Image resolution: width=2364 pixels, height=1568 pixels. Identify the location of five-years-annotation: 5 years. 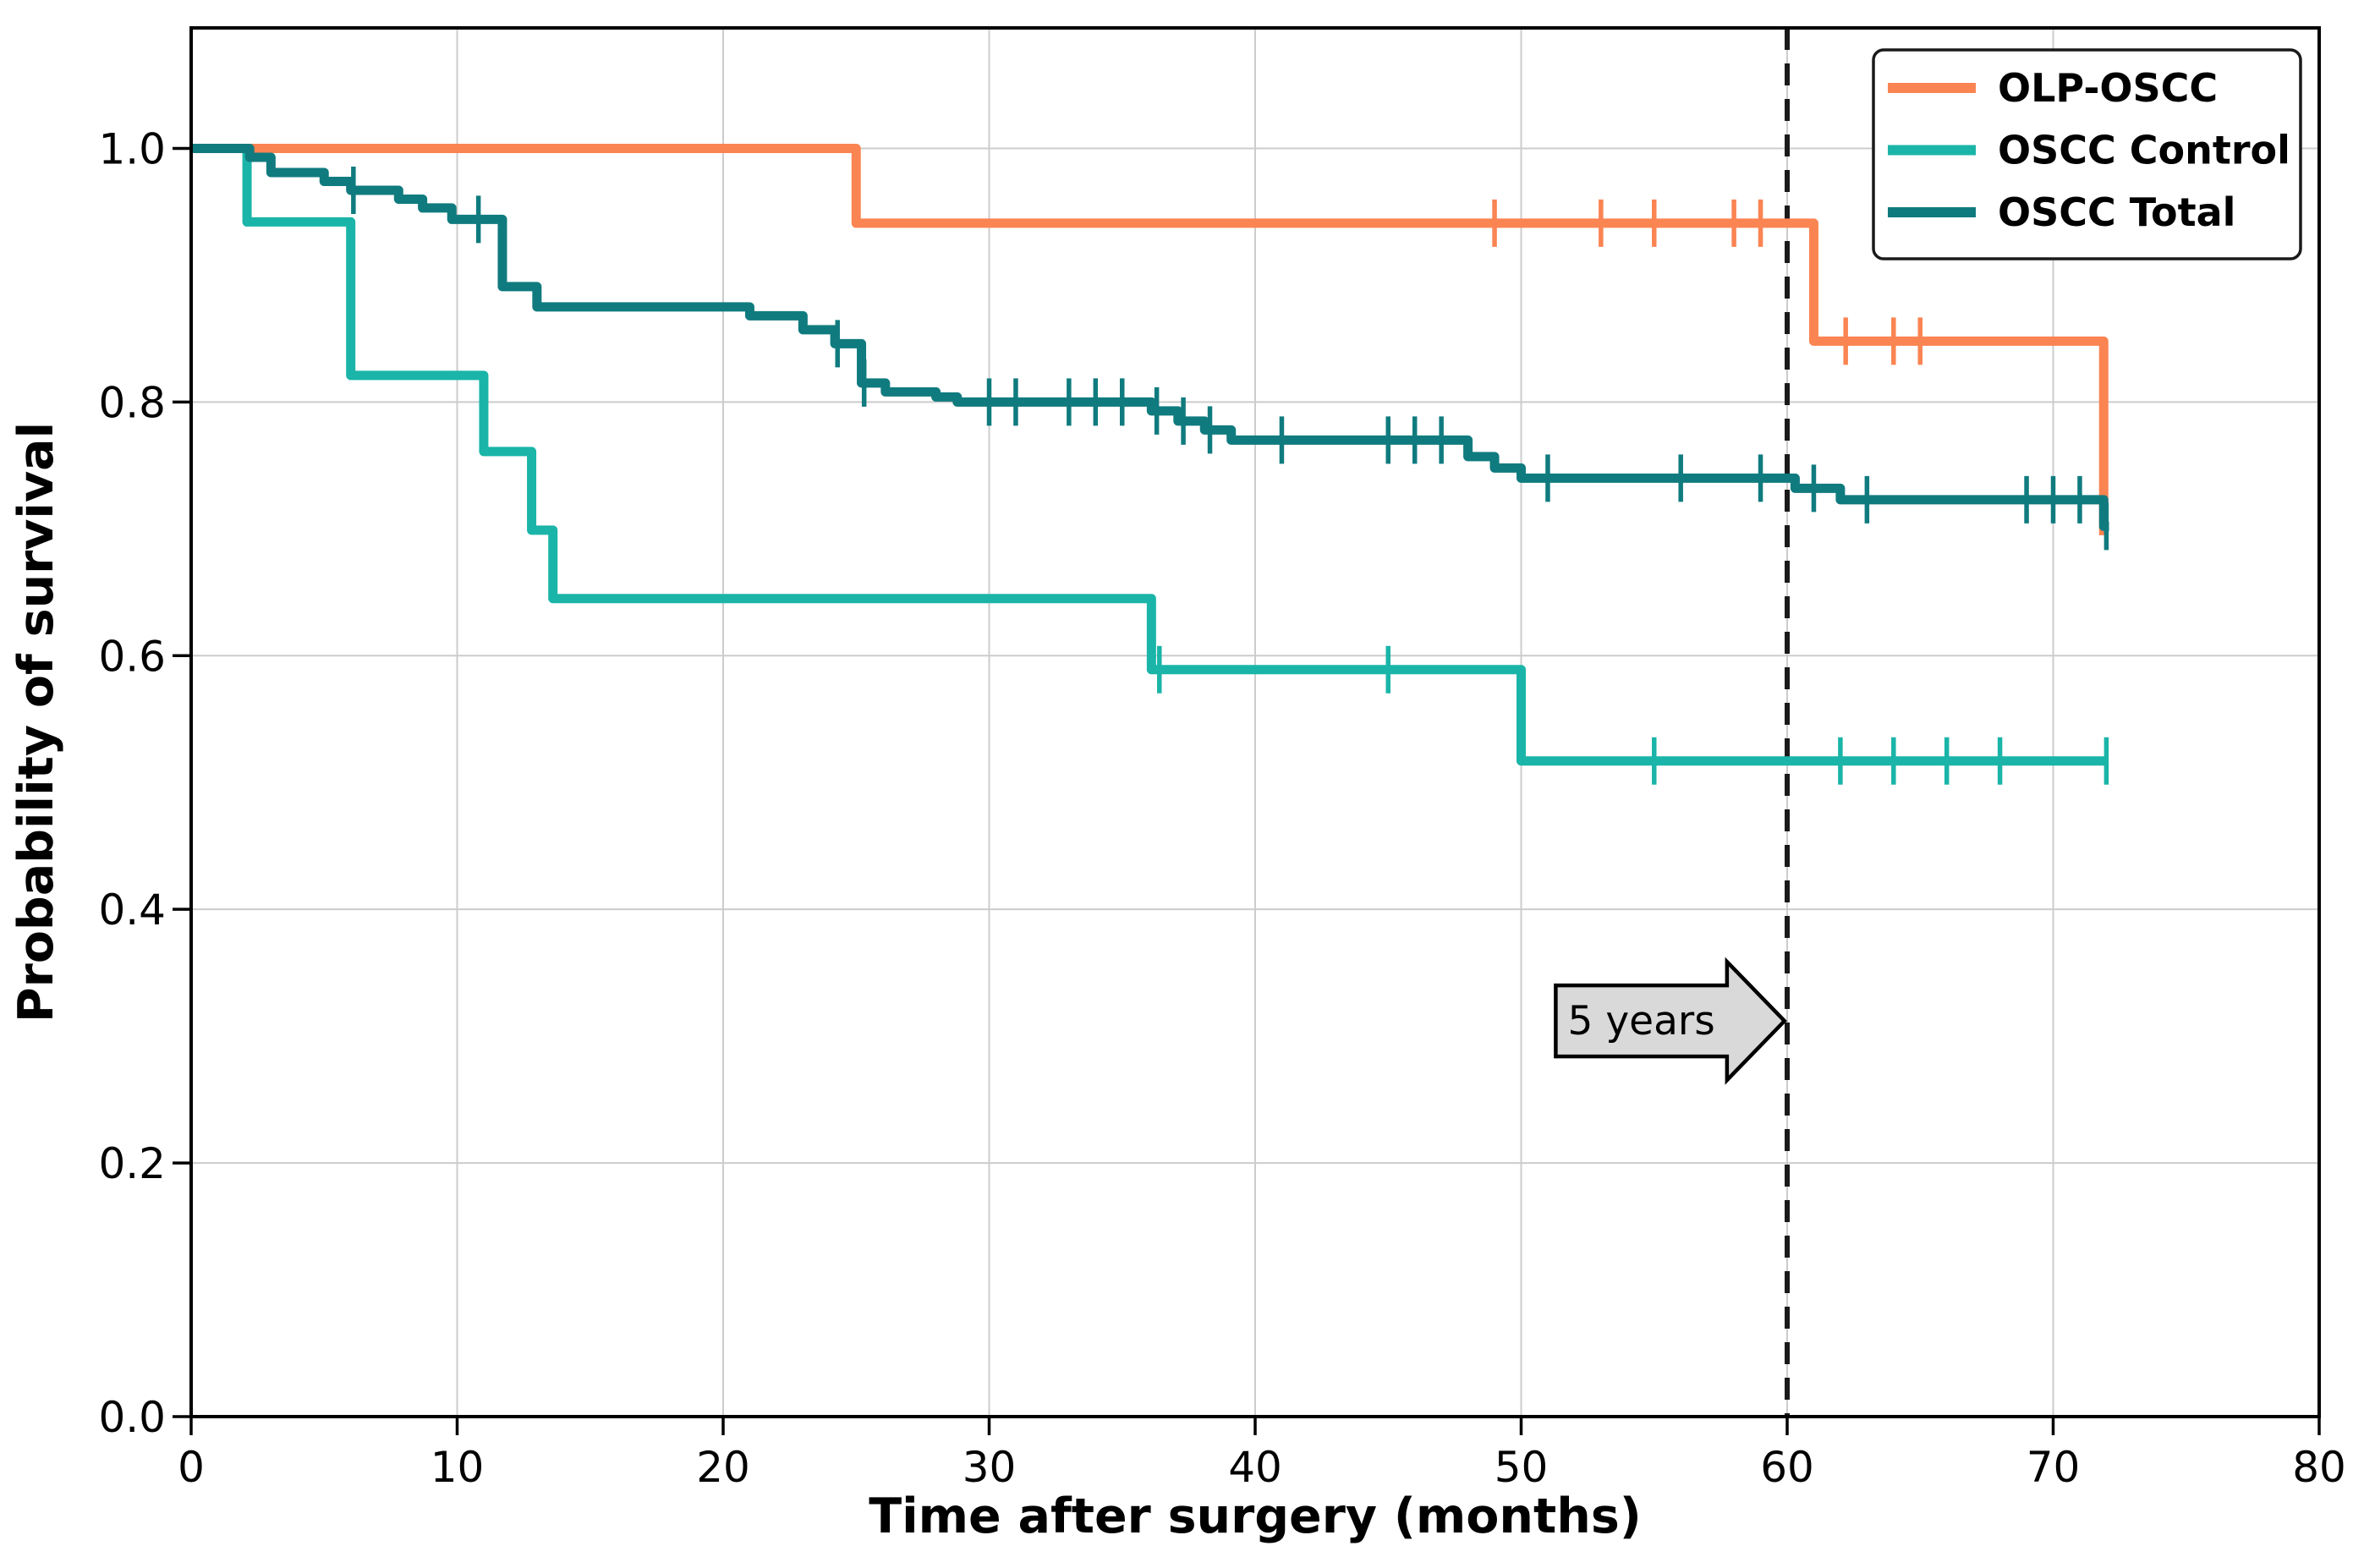
(1670, 1021).